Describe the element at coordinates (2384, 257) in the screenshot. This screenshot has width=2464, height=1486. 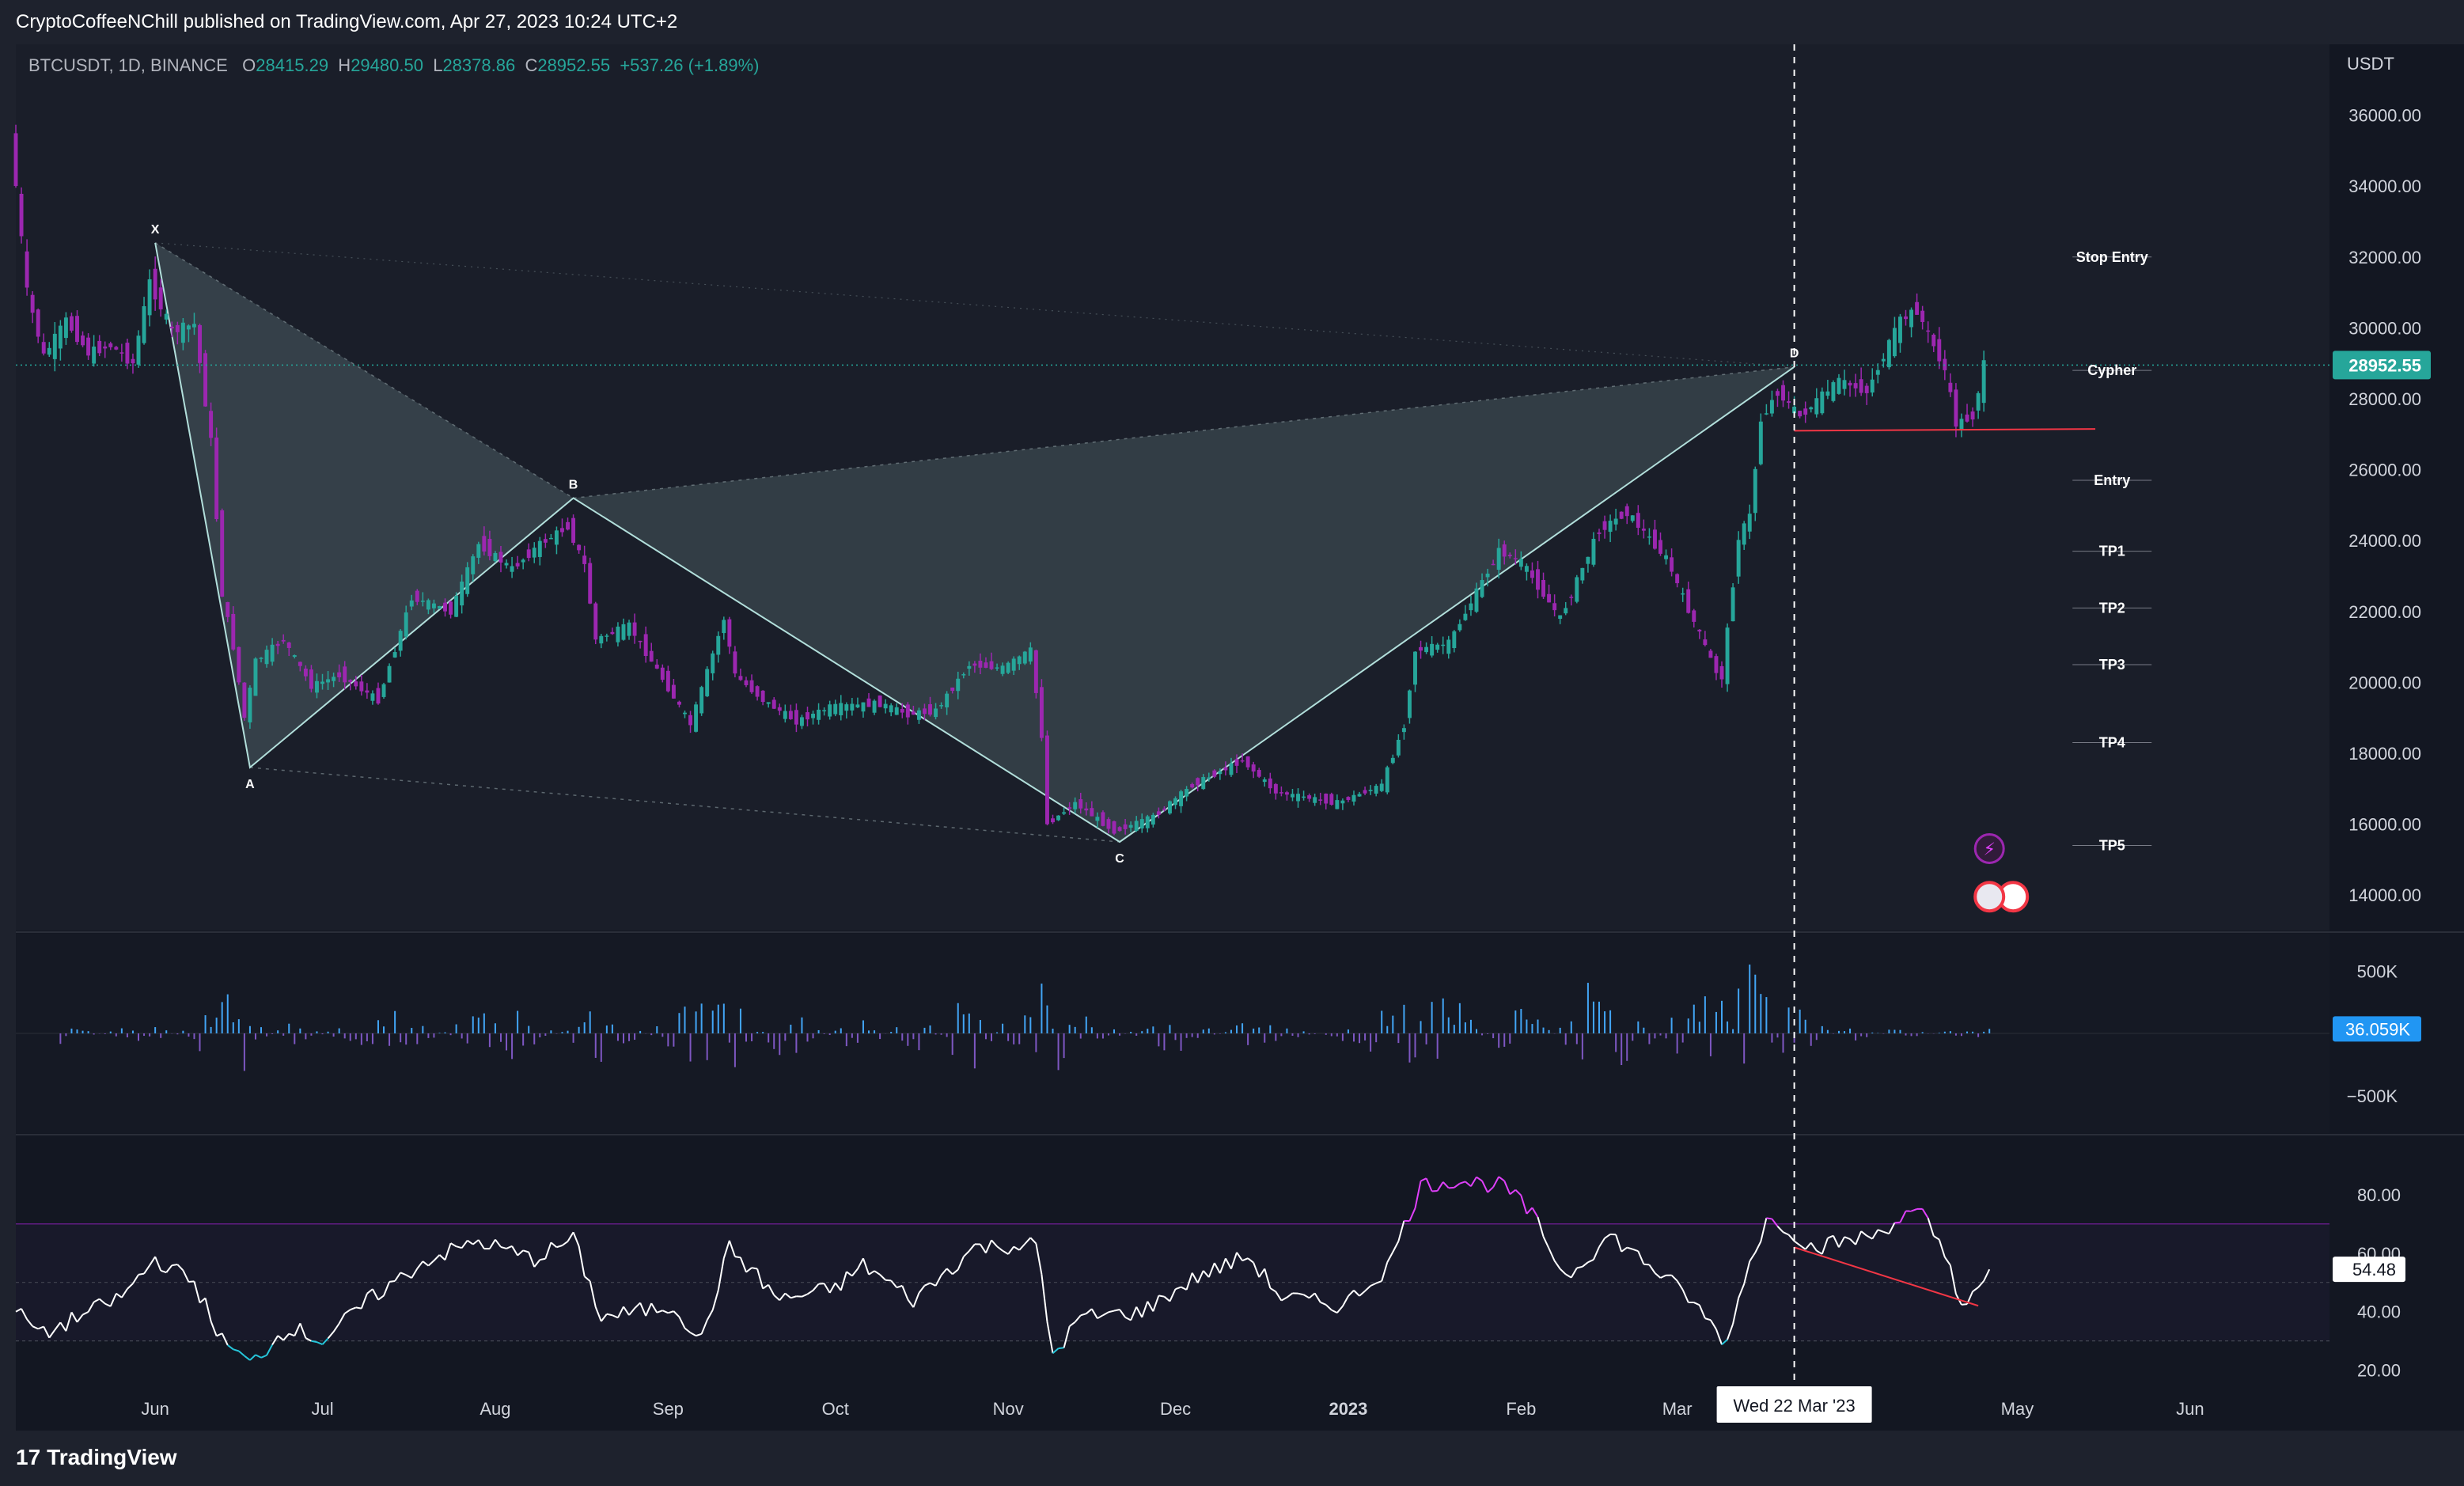
I see `price-tick-label: 32000.00` at that location.